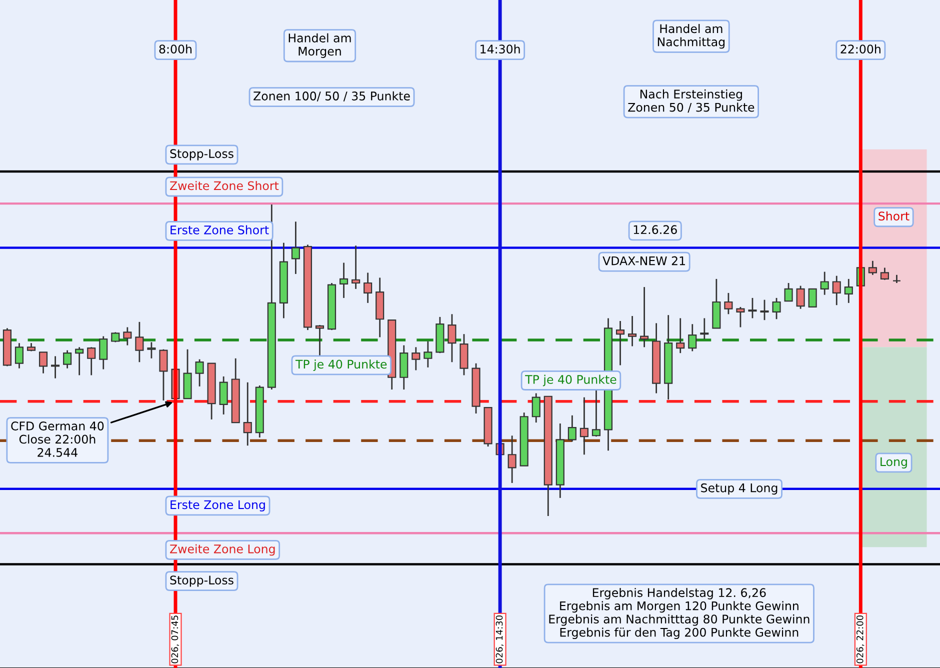  I want to click on text: Nach Ersteinstieg Zonen 50 / 35 Punkte, so click(691, 101).